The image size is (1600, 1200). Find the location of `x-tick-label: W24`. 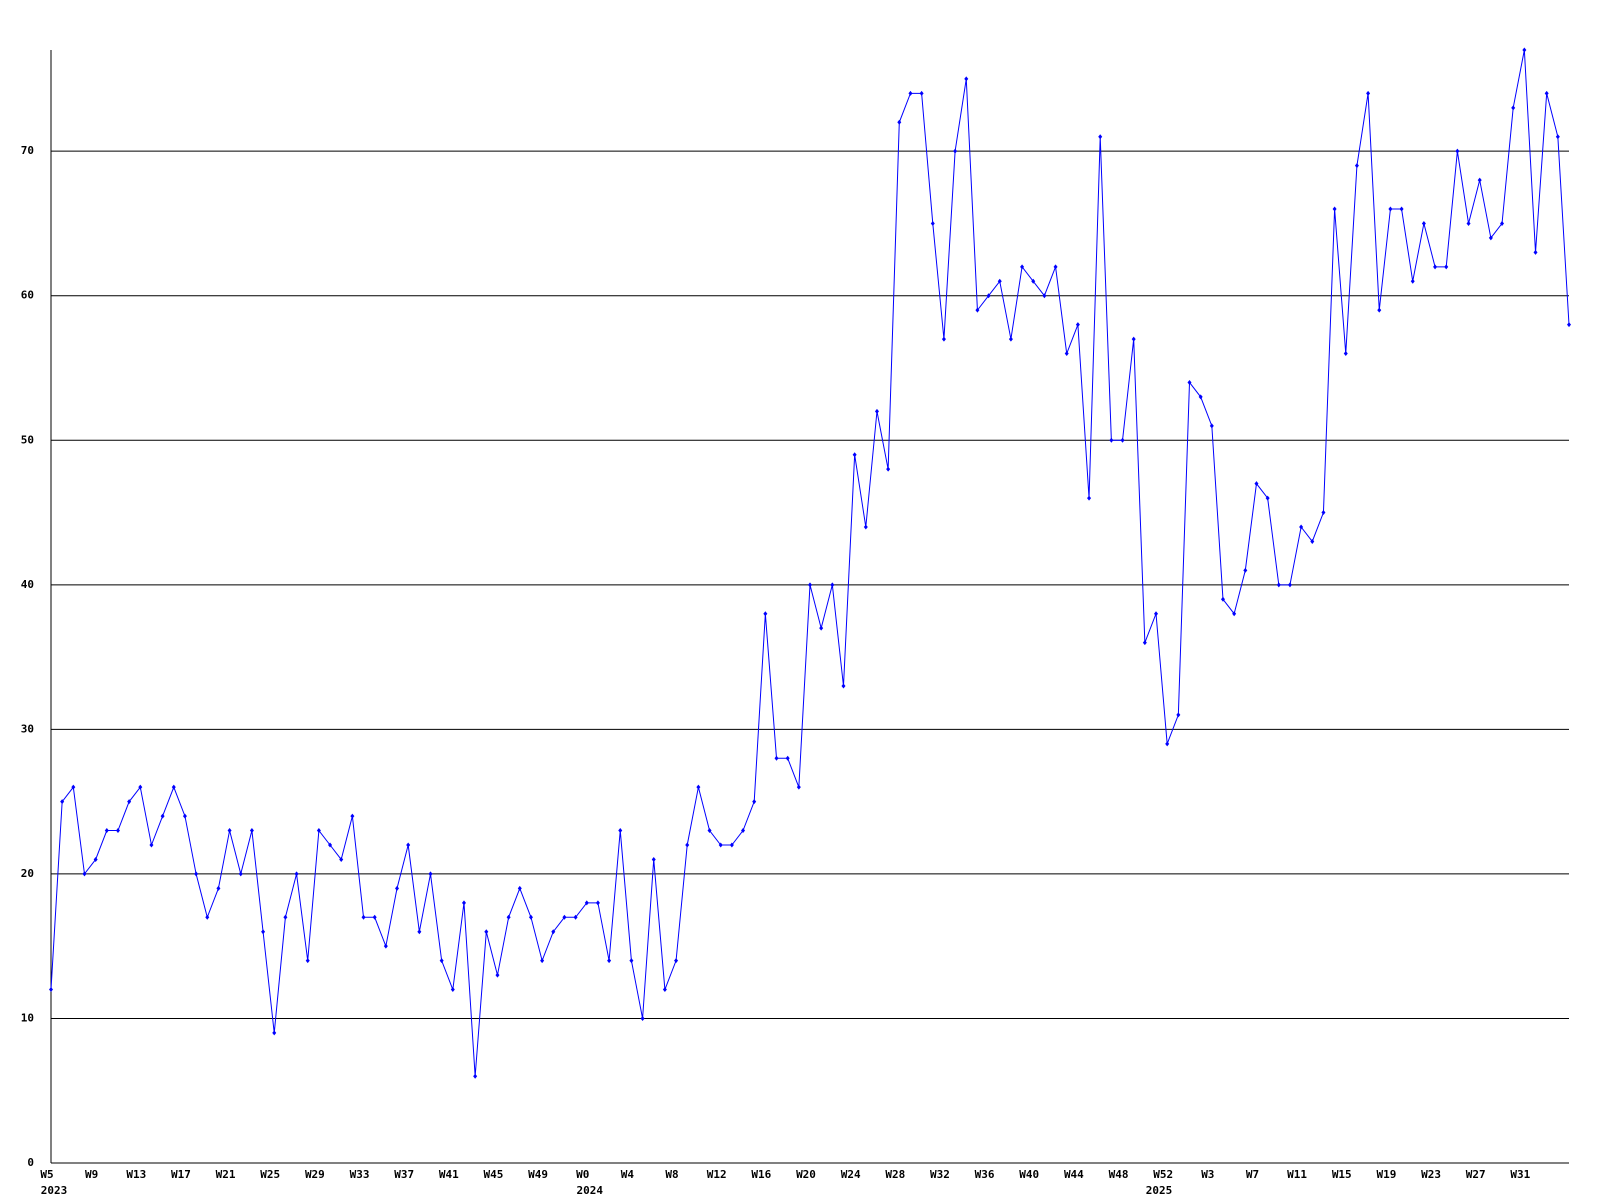

x-tick-label: W24 is located at coordinates (851, 1174).